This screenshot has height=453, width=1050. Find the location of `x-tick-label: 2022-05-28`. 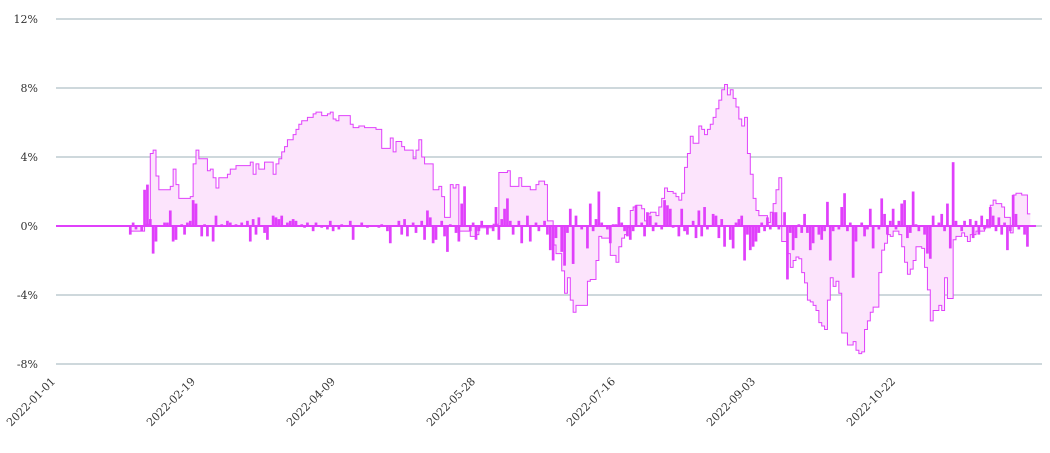

x-tick-label: 2022-05-28 is located at coordinates (451, 402).